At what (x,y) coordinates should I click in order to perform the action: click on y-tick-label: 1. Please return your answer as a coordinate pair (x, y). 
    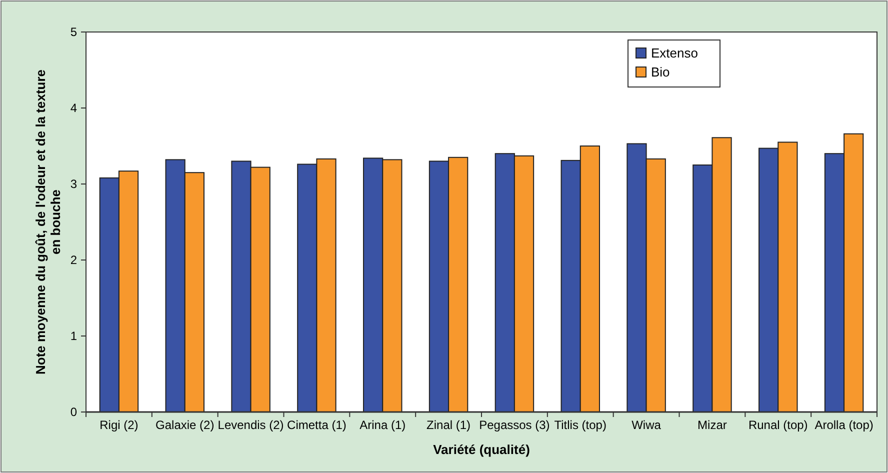
    Looking at the image, I should click on (74, 336).